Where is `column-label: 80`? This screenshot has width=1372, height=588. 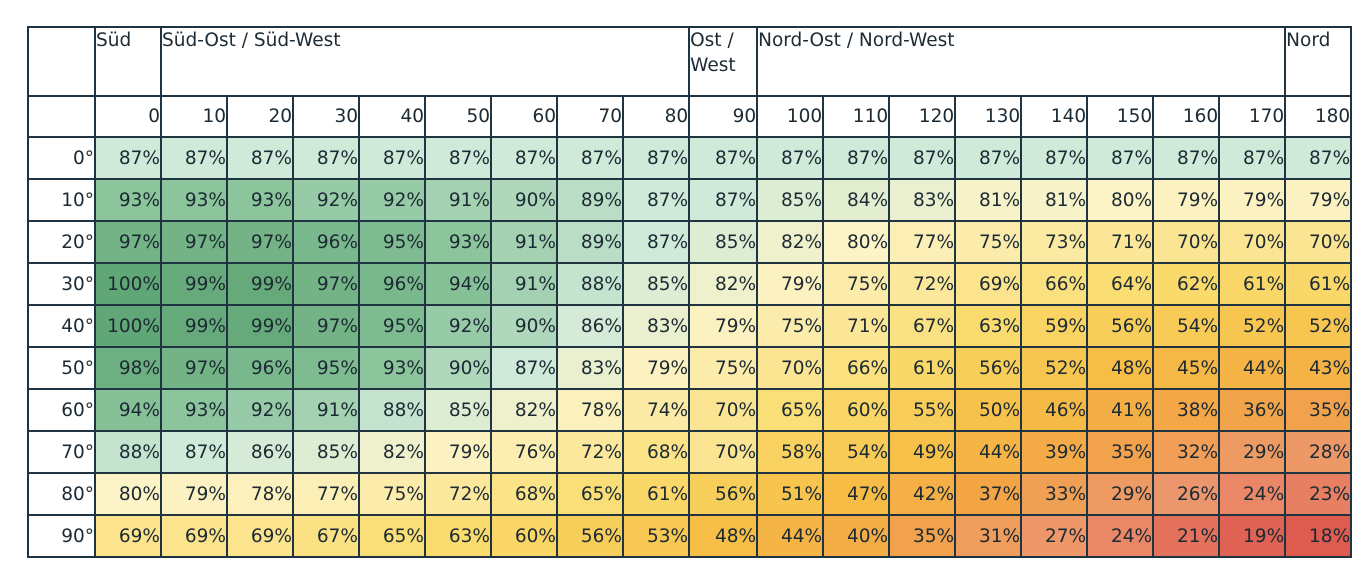
column-label: 80 is located at coordinates (656, 116).